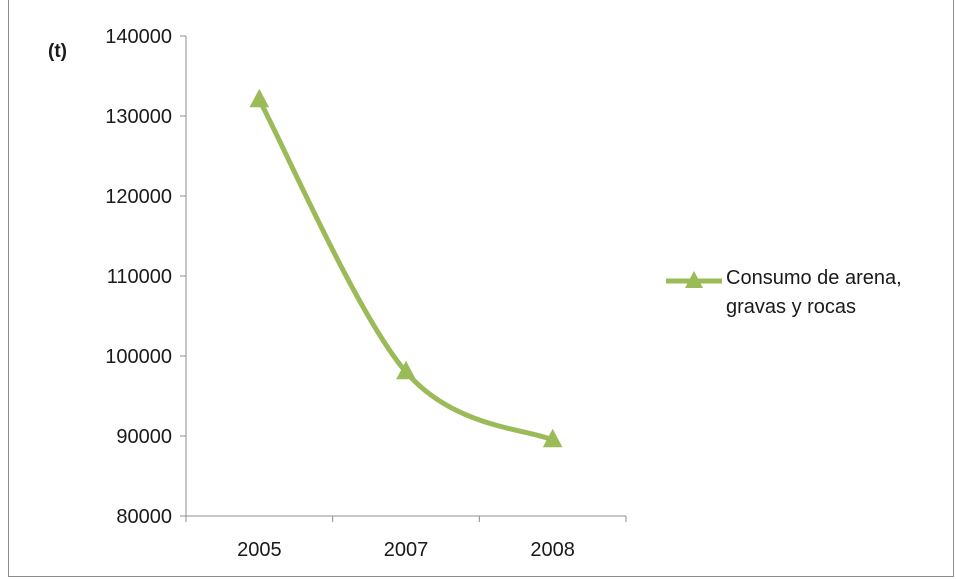 This screenshot has width=956, height=579. What do you see at coordinates (144, 517) in the screenshot?
I see `y-tick-label: 80000` at bounding box center [144, 517].